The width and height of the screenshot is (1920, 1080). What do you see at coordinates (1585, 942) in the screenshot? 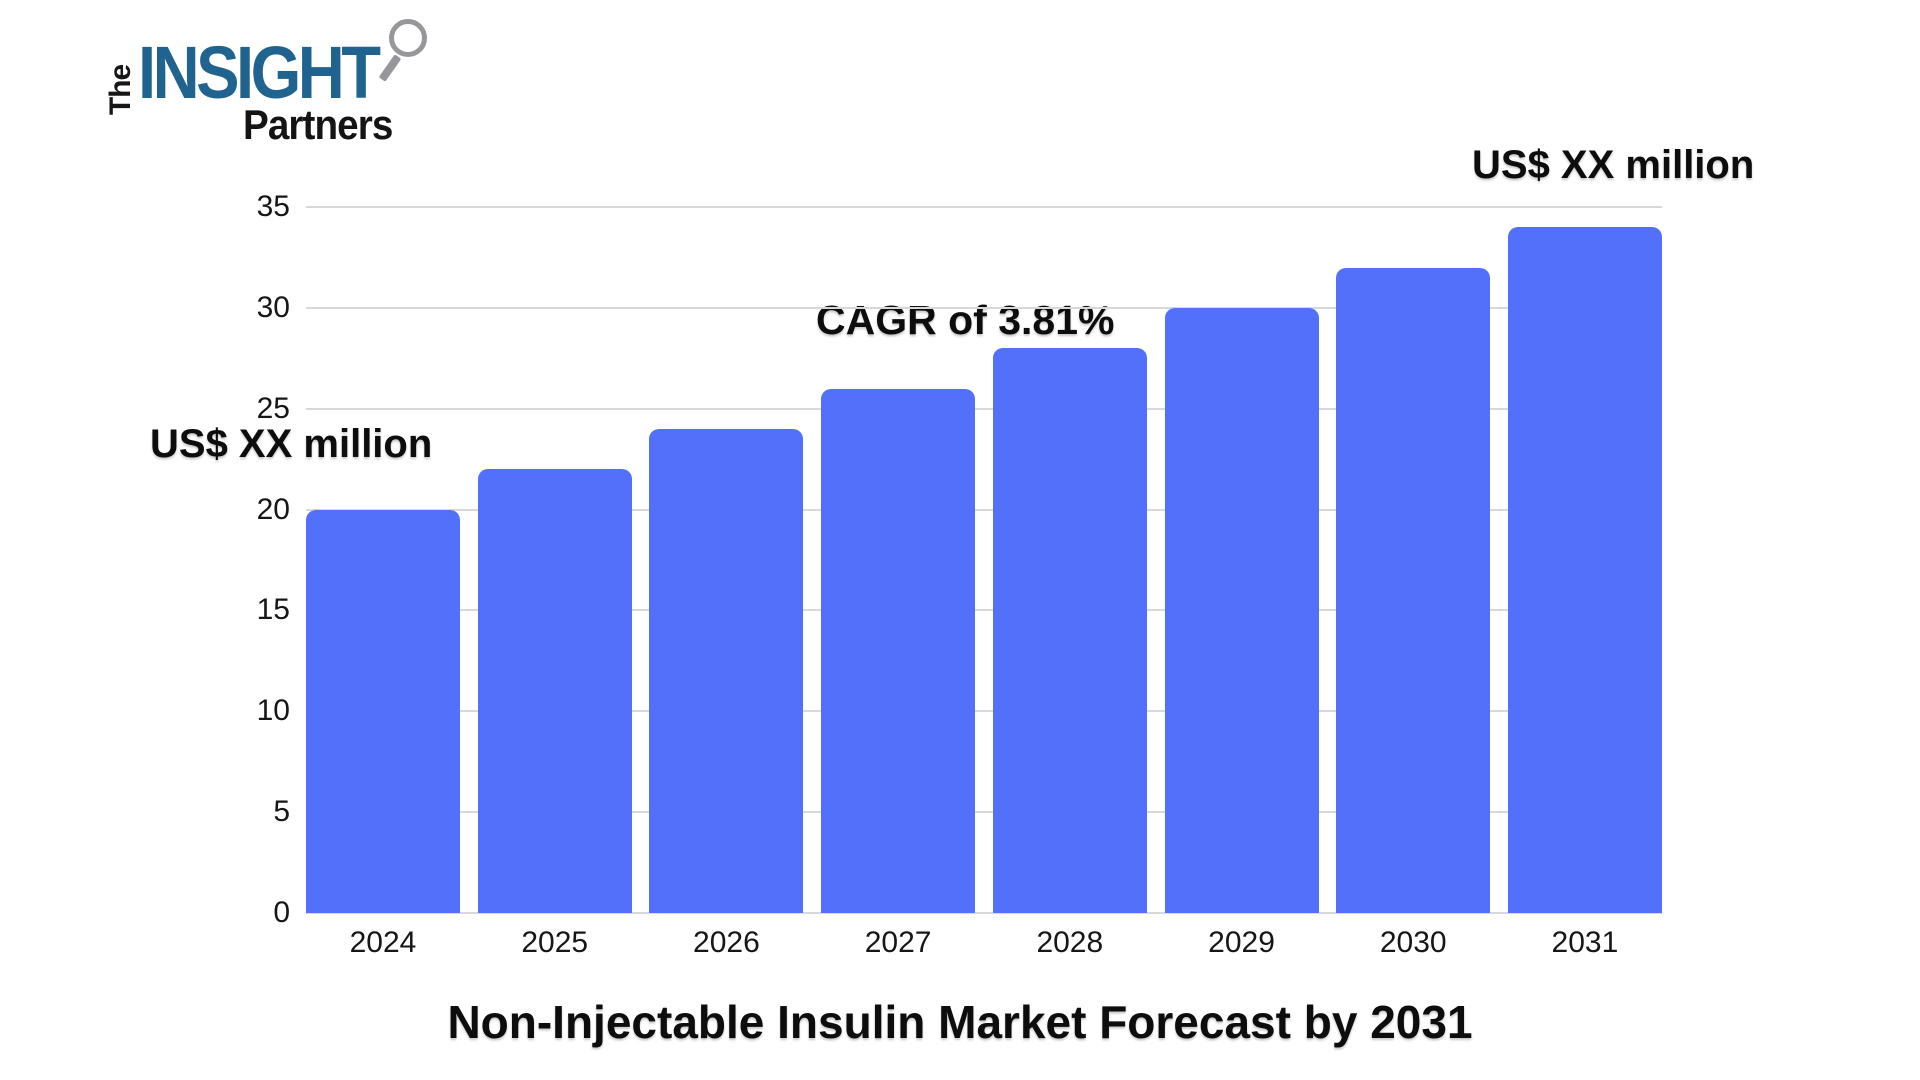
I see `x-tick-label-2031: 2031` at bounding box center [1585, 942].